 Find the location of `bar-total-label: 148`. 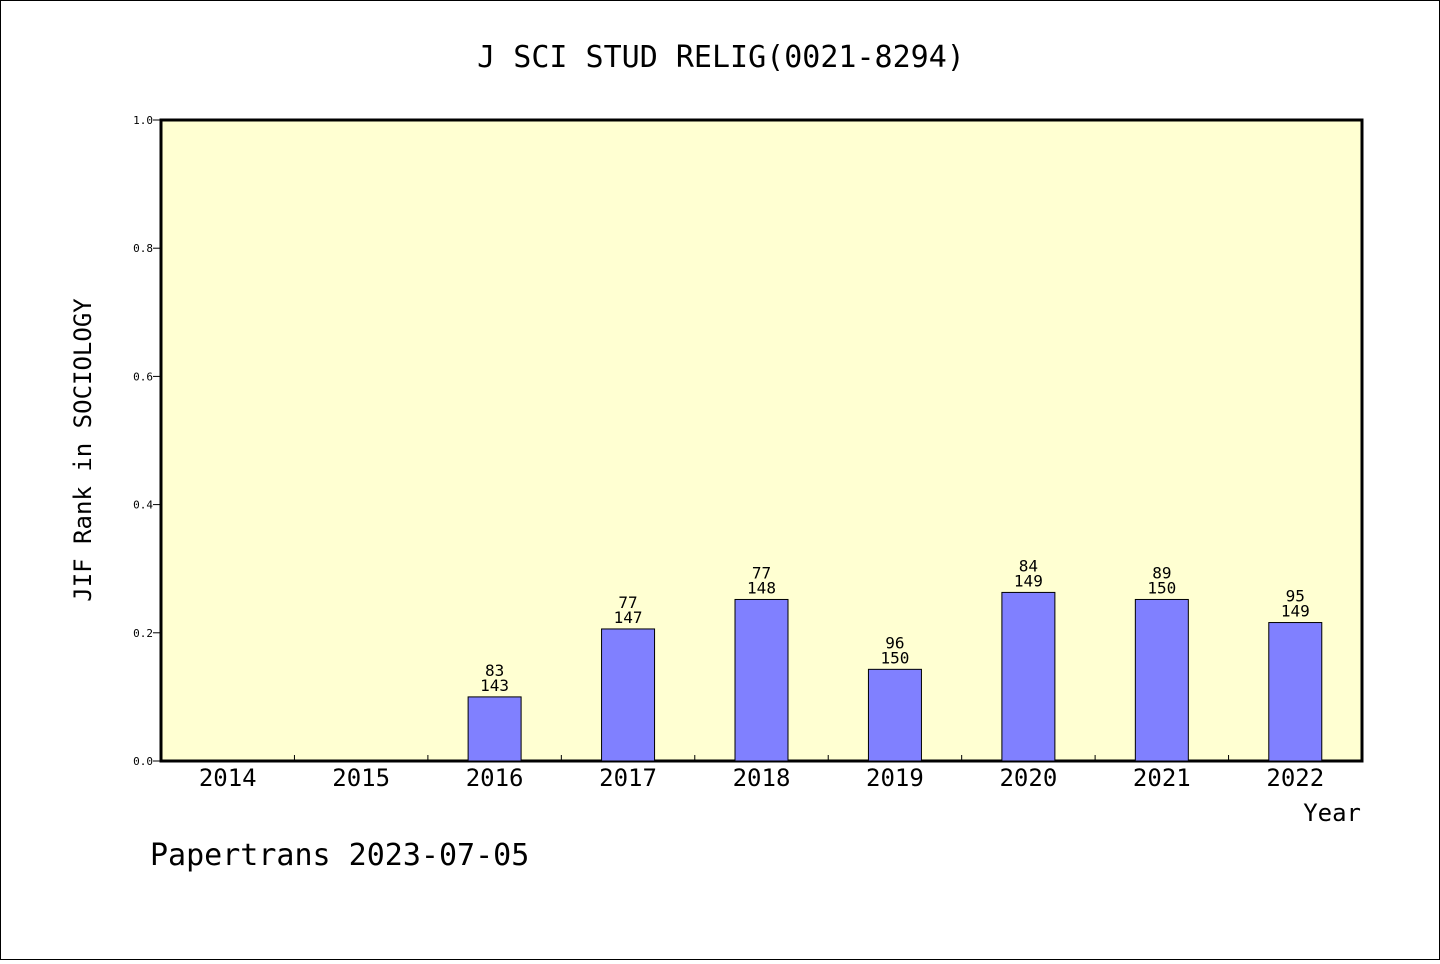

bar-total-label: 148 is located at coordinates (761, 587).